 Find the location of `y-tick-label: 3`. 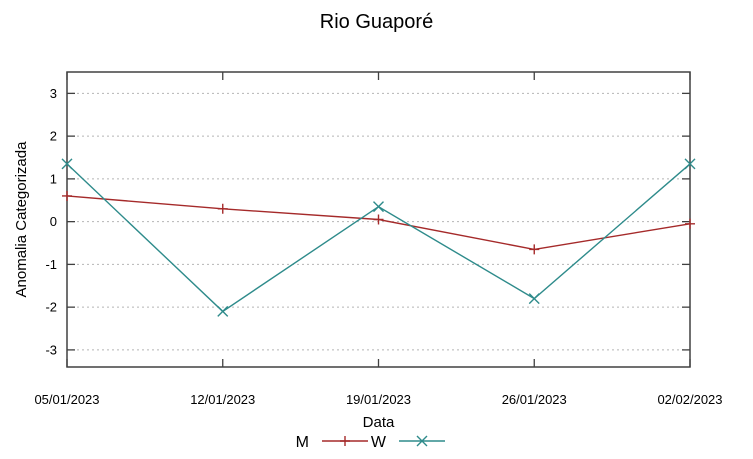

y-tick-label: 3 is located at coordinates (53, 93).